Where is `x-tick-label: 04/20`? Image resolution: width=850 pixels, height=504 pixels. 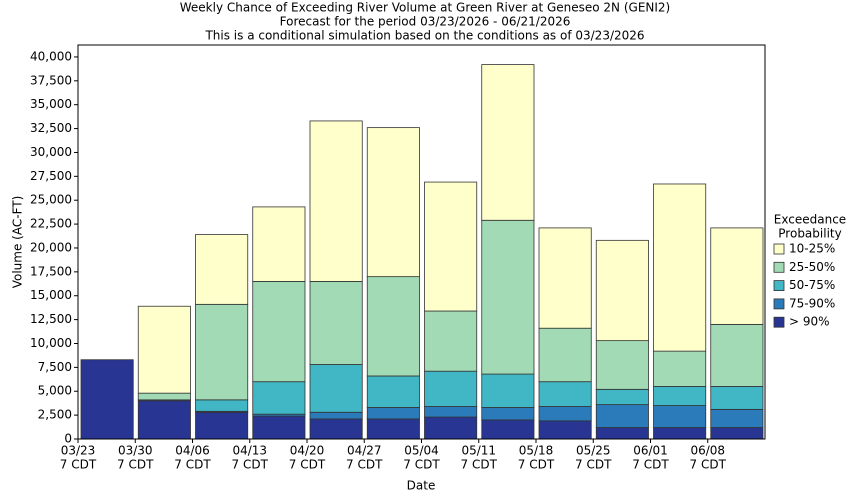
x-tick-label: 04/20 is located at coordinates (307, 451).